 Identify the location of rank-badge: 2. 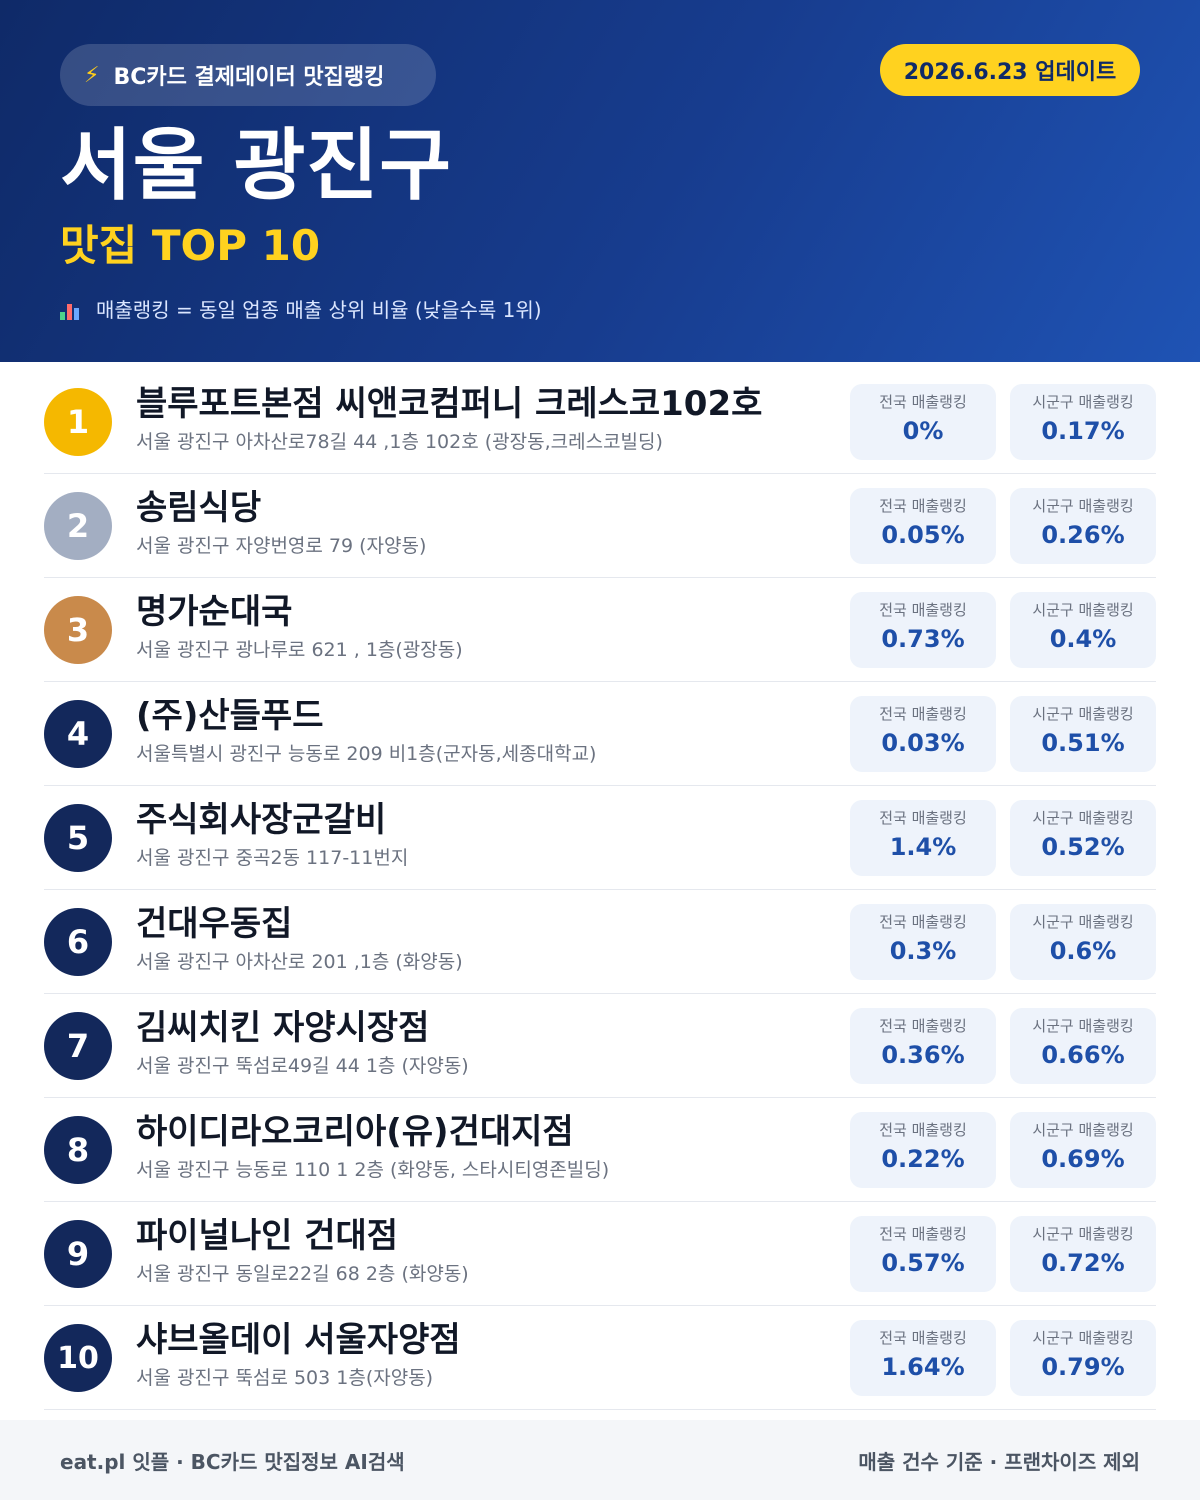
(78, 526).